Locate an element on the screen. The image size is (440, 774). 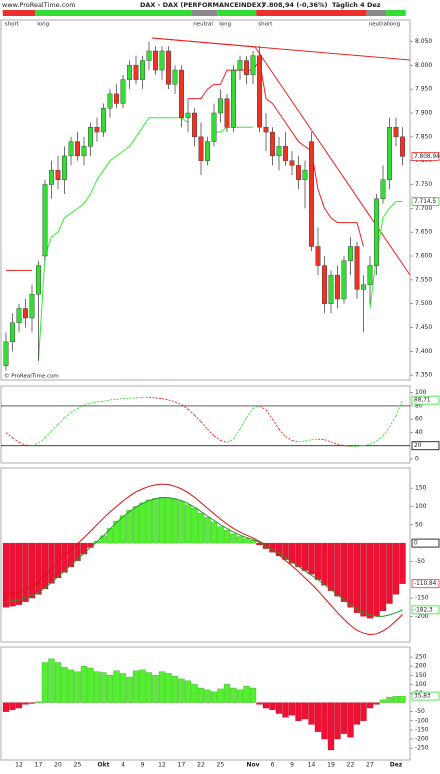
price-label: -110,84 is located at coordinates (425, 584).